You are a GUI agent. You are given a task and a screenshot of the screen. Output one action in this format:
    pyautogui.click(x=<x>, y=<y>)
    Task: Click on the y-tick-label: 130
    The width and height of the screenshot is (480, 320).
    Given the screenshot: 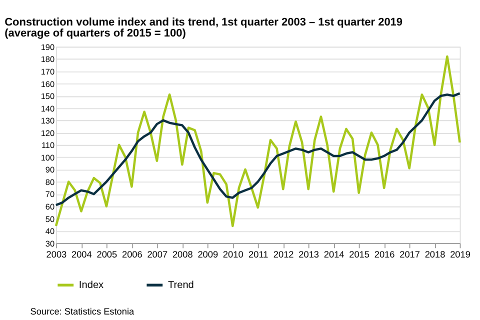 What is the action you would take?
    pyautogui.click(x=48, y=121)
    